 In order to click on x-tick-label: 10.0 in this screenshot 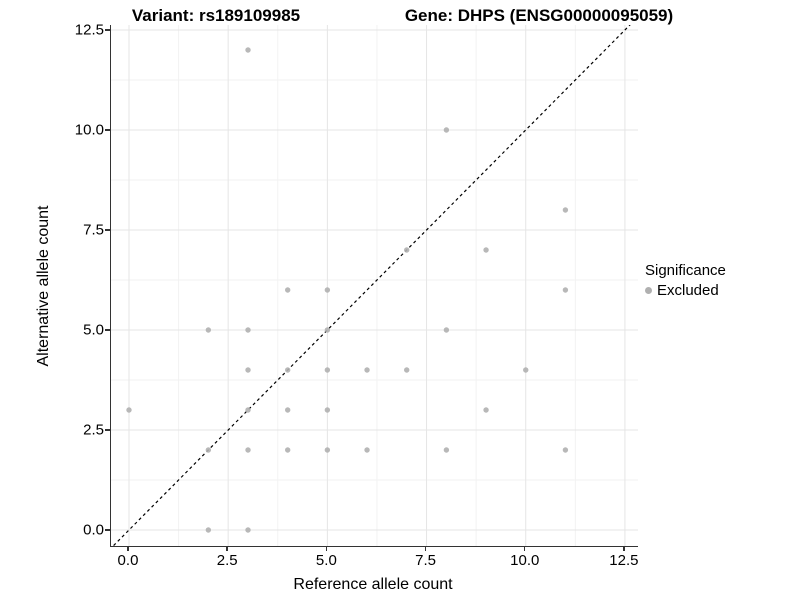, I will do `click(525, 560)`.